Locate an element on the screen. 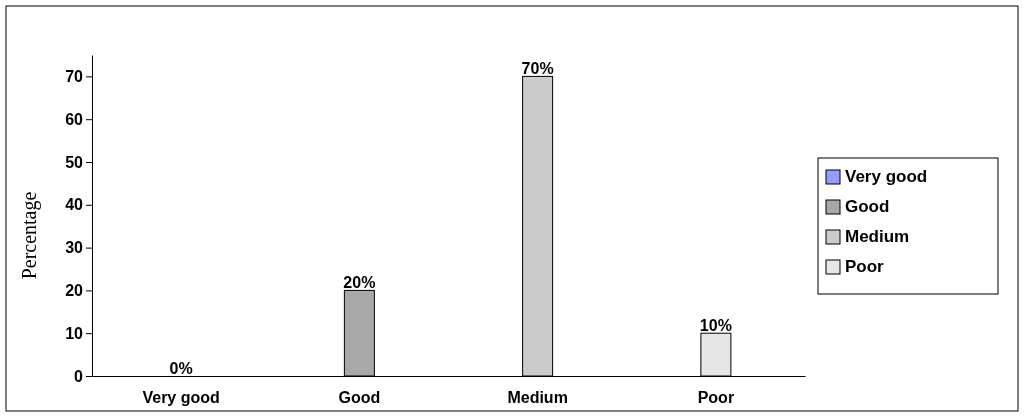  legend-label: Very good is located at coordinates (886, 176).